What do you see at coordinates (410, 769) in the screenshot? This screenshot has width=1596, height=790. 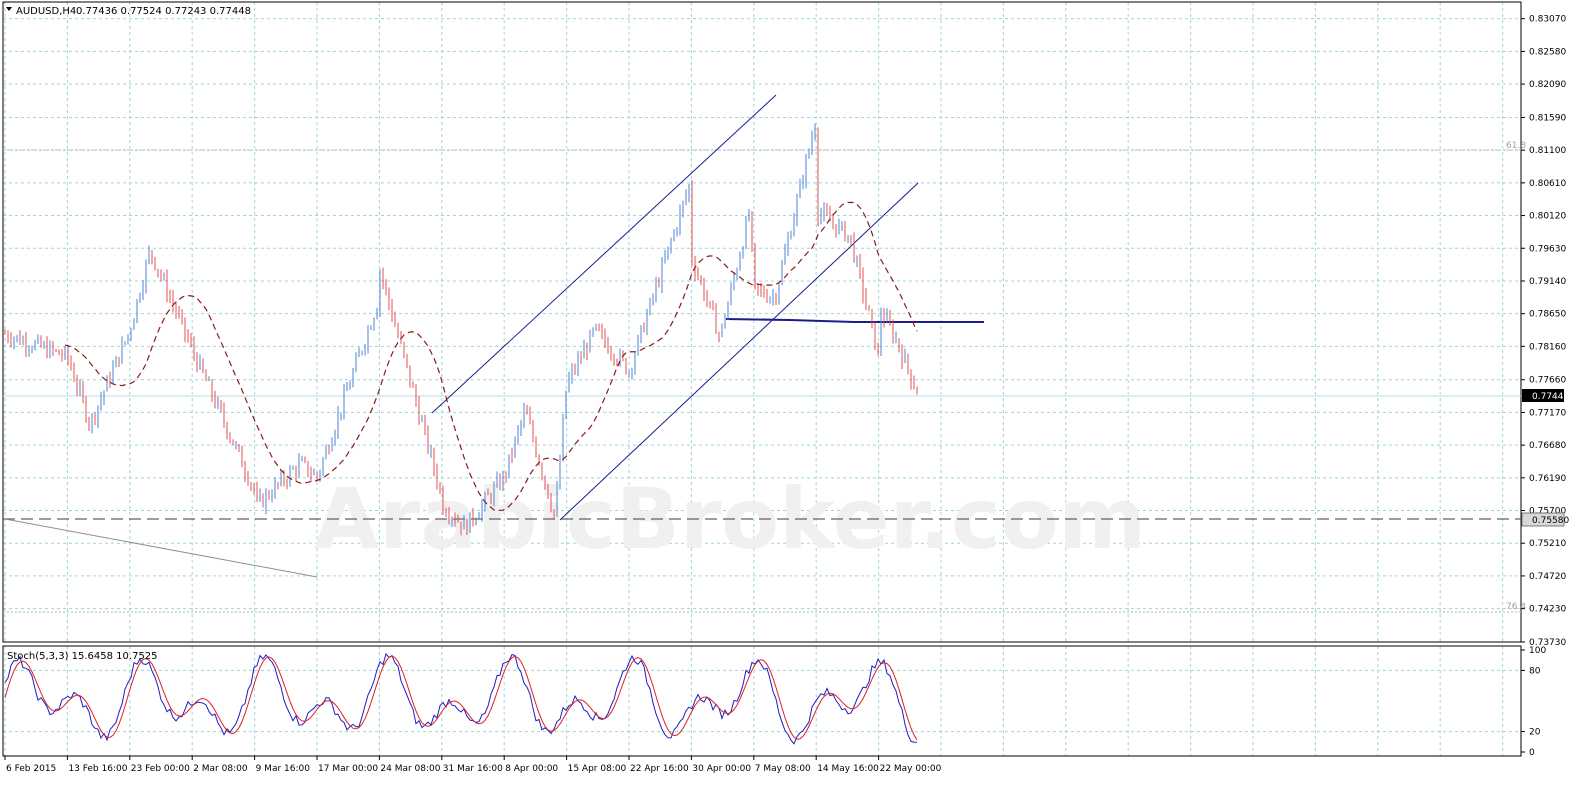 I see `time-label: 24 Mar 08:00` at bounding box center [410, 769].